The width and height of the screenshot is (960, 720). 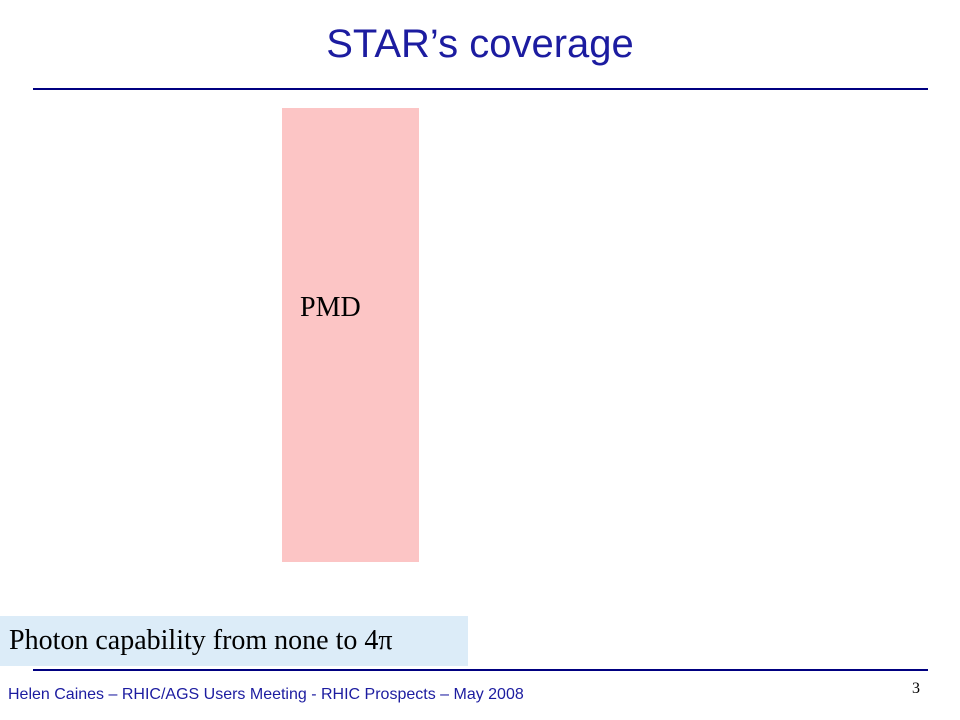 I want to click on pmd-coverage-block, so click(x=350, y=335).